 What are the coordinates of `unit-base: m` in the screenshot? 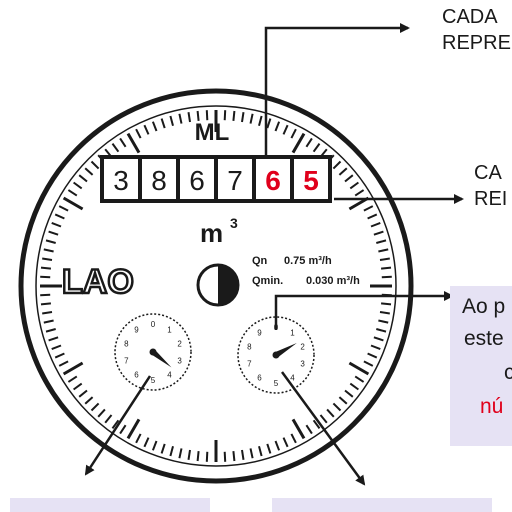 It's located at (211, 233).